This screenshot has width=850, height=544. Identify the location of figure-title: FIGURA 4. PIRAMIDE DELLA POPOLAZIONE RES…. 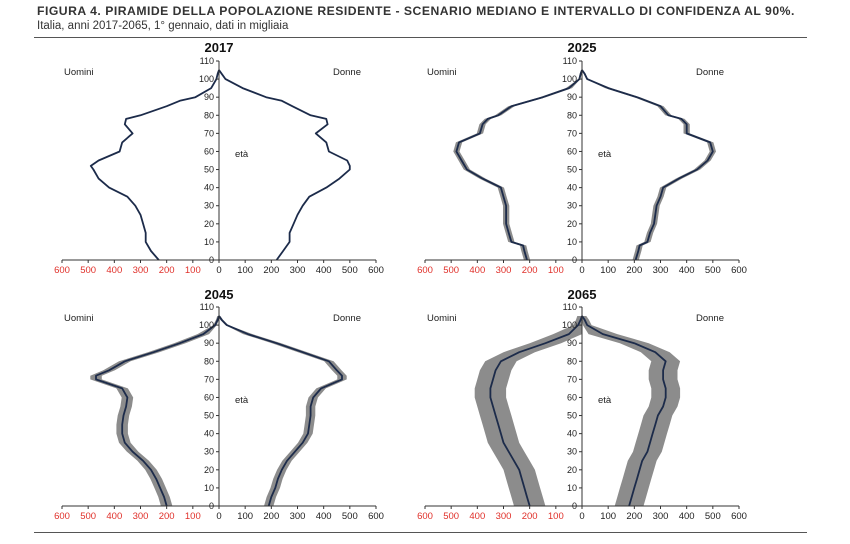
(422, 18).